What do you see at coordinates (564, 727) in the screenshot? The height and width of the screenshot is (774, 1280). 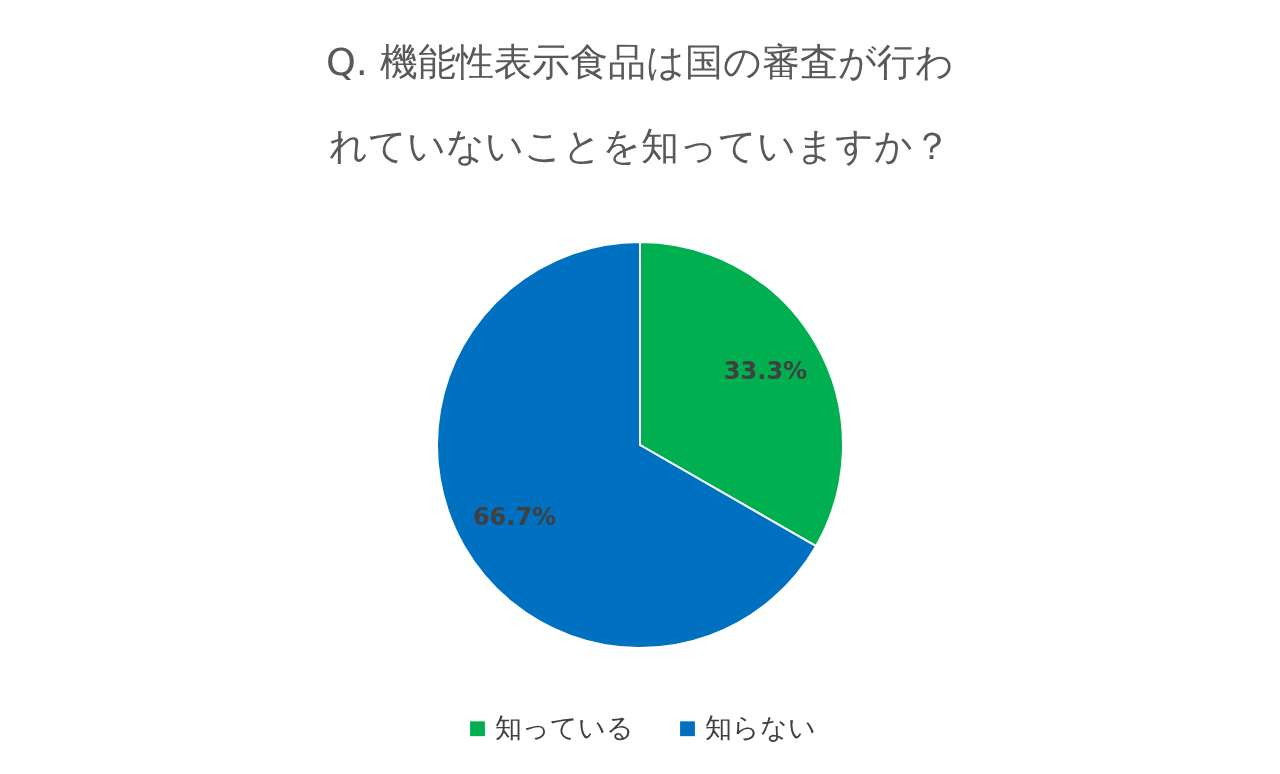 I see `legend-label: 知っている` at bounding box center [564, 727].